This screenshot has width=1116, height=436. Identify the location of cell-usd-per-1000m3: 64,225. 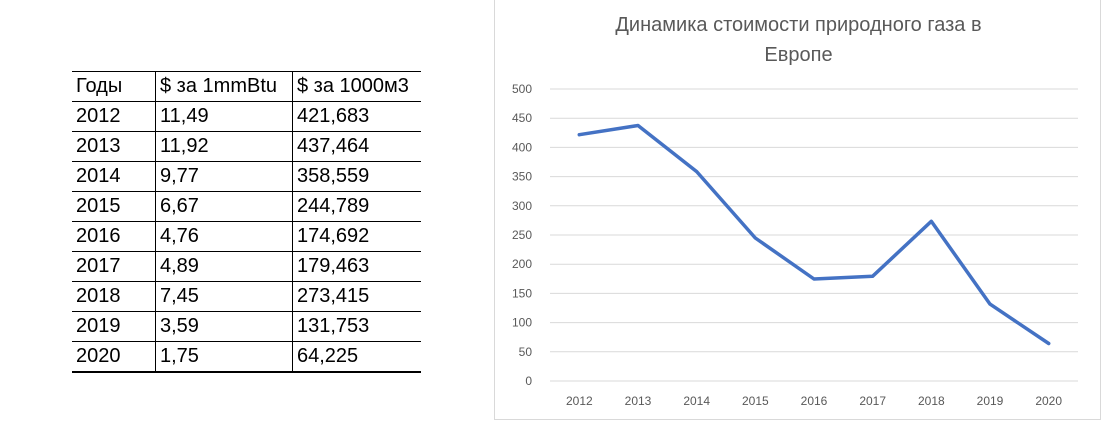
(356, 357).